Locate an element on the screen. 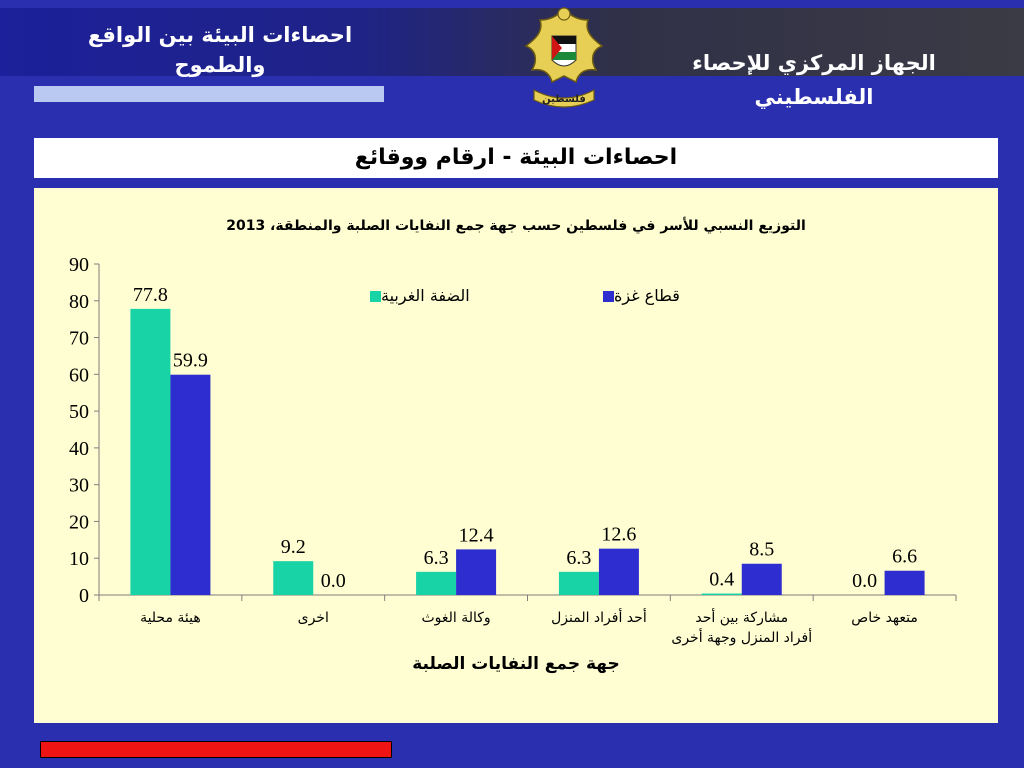 The image size is (1024, 768). legend-label-west-bank: الضفة الغربية is located at coordinates (425, 295).